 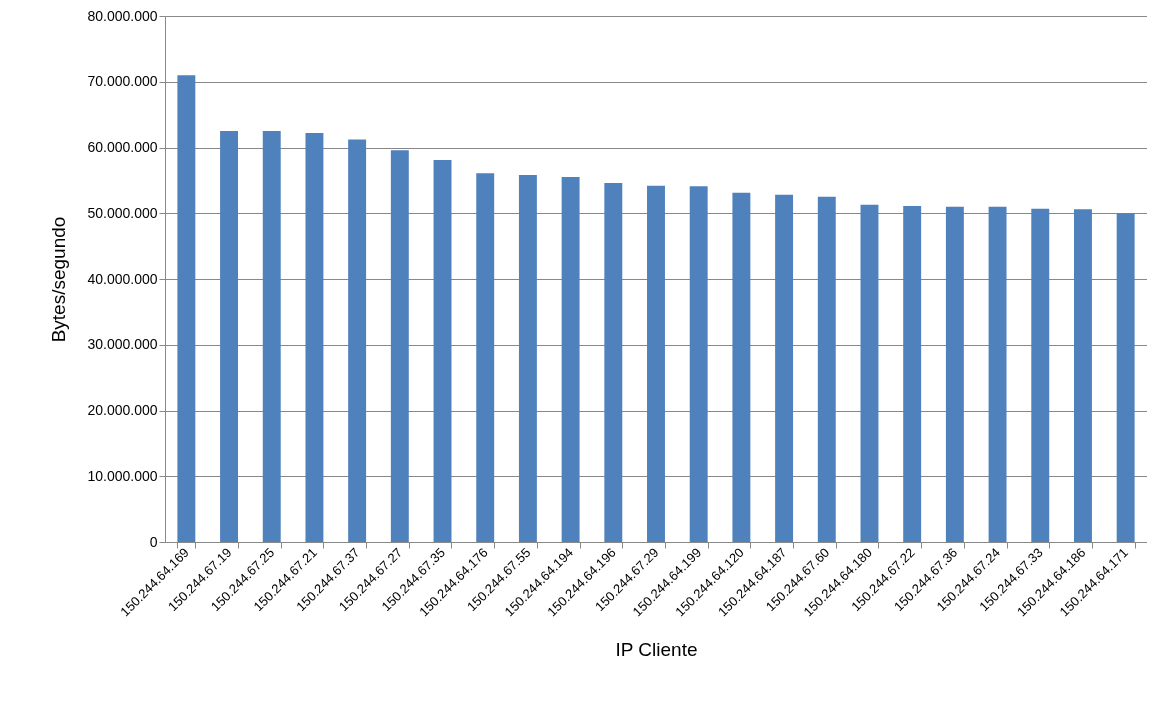 What do you see at coordinates (153, 541) in the screenshot?
I see `y-tick-label: 0` at bounding box center [153, 541].